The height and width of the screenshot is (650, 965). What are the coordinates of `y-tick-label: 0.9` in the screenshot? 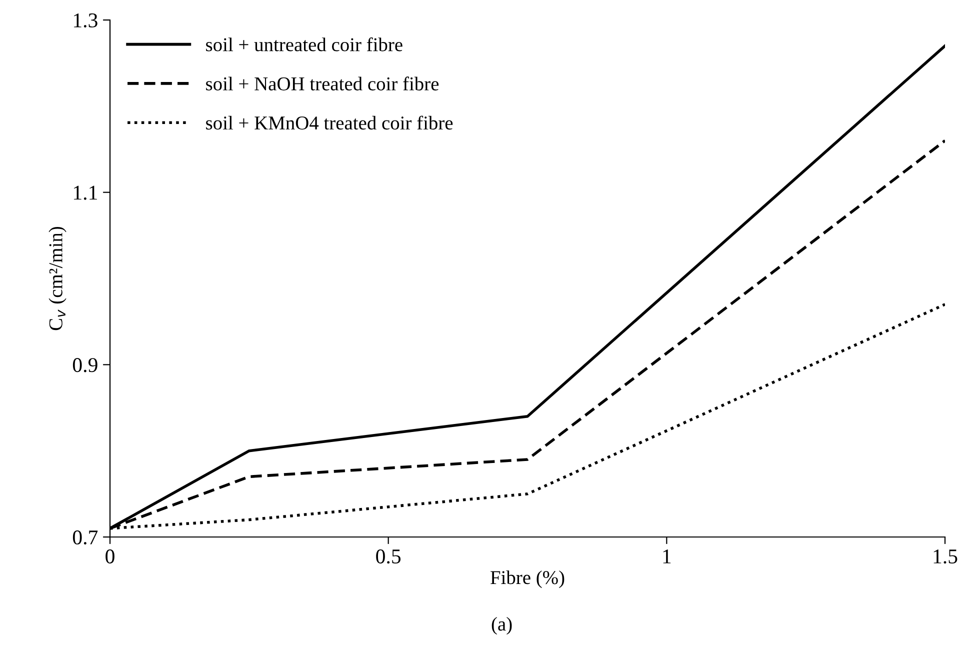 It's located at (85, 365).